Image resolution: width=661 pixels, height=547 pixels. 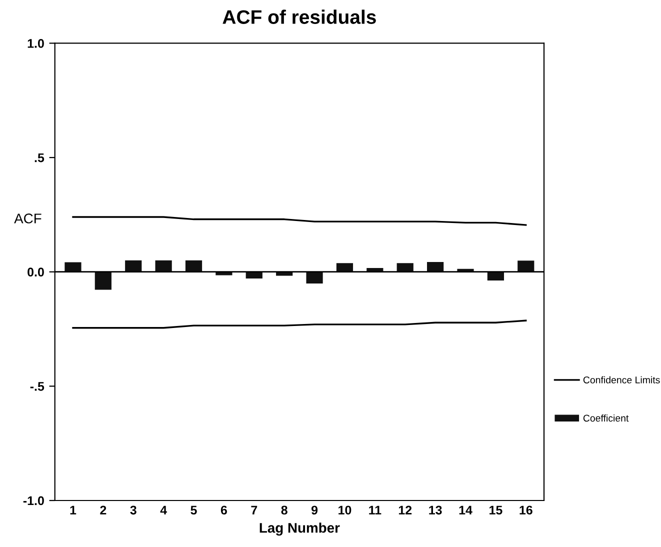 What do you see at coordinates (300, 529) in the screenshot?
I see `x-axis-title: Lag Number` at bounding box center [300, 529].